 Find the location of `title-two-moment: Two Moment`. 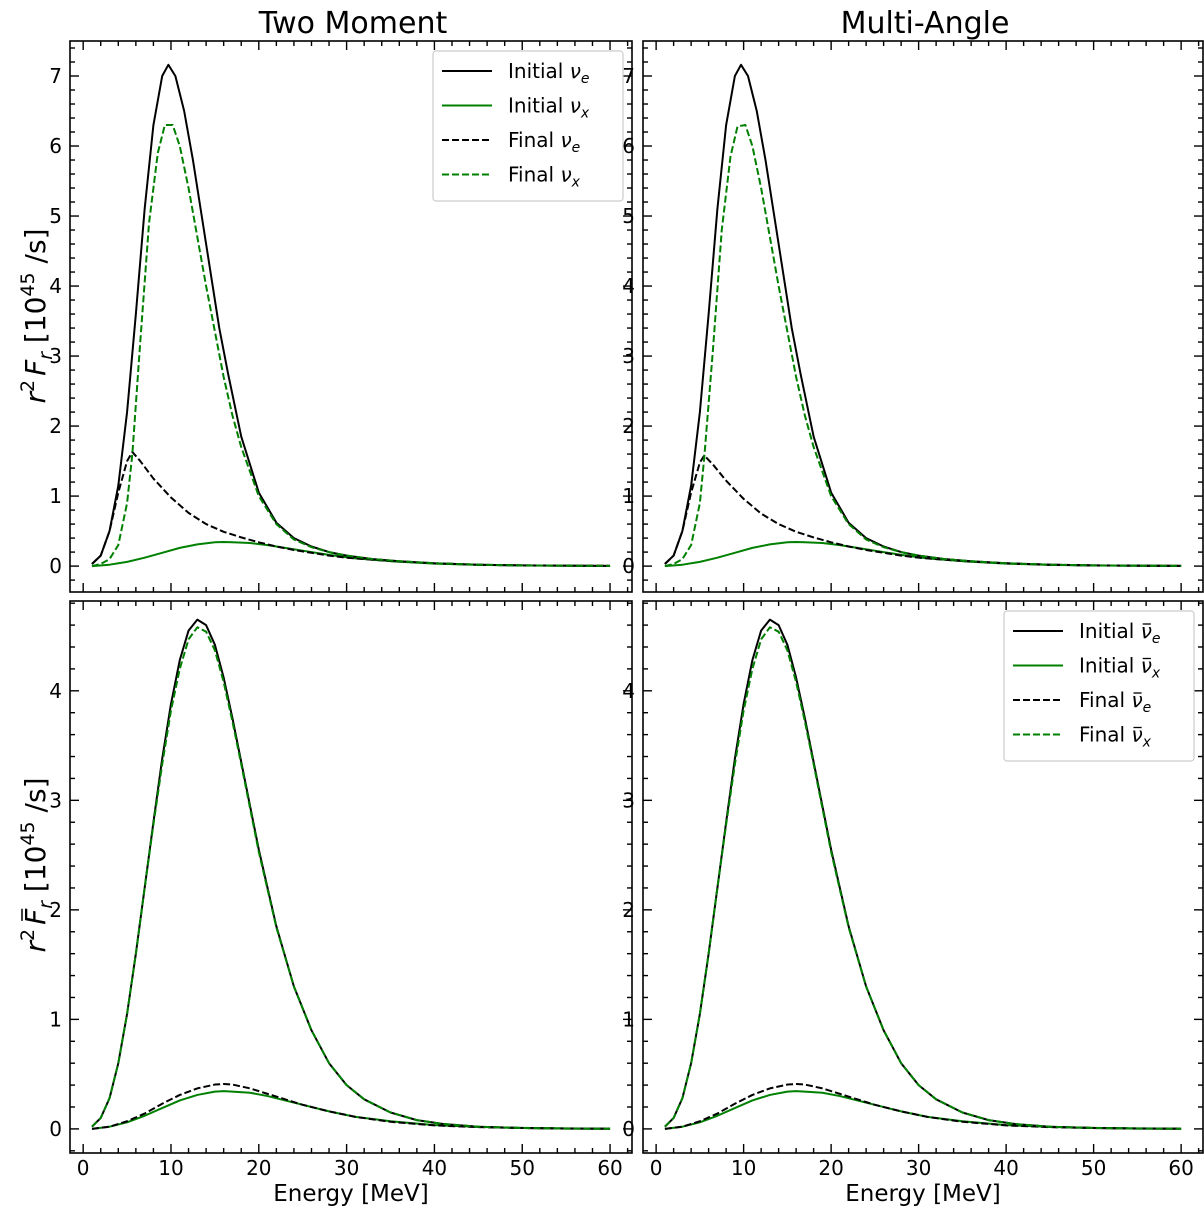

title-two-moment: Two Moment is located at coordinates (353, 23).